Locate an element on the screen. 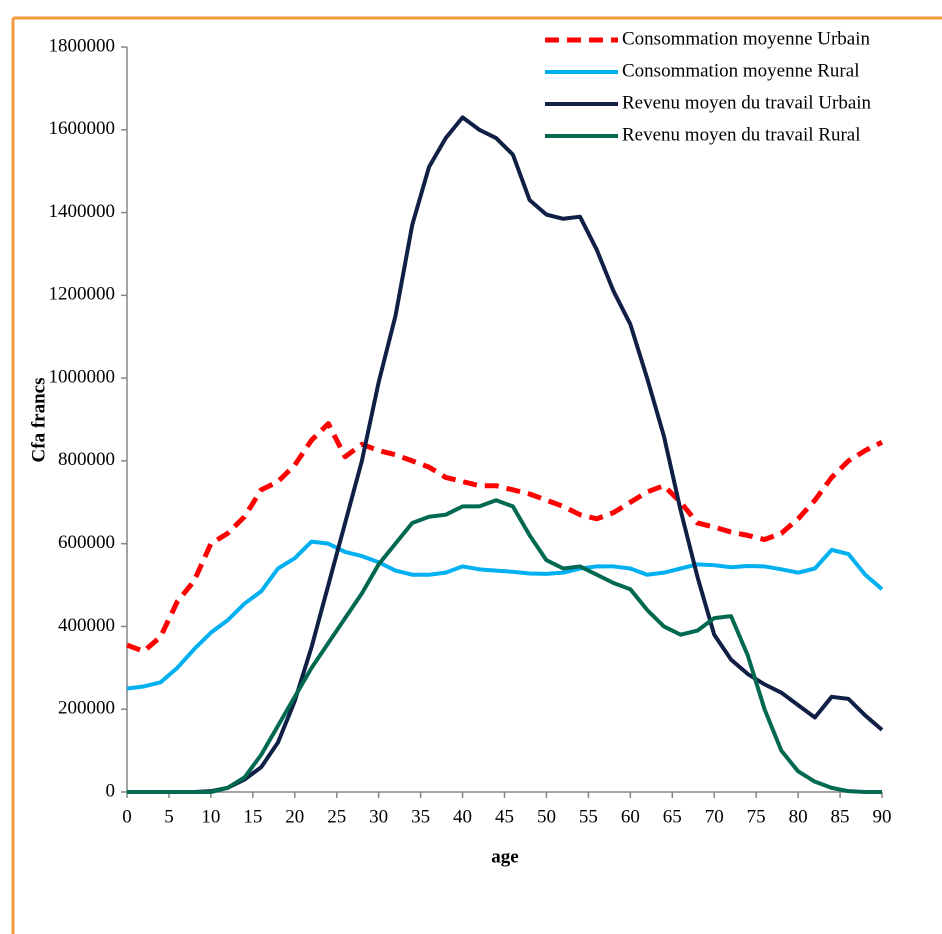 The image size is (942, 934). y-tick-label: 600000 is located at coordinates (86, 542).